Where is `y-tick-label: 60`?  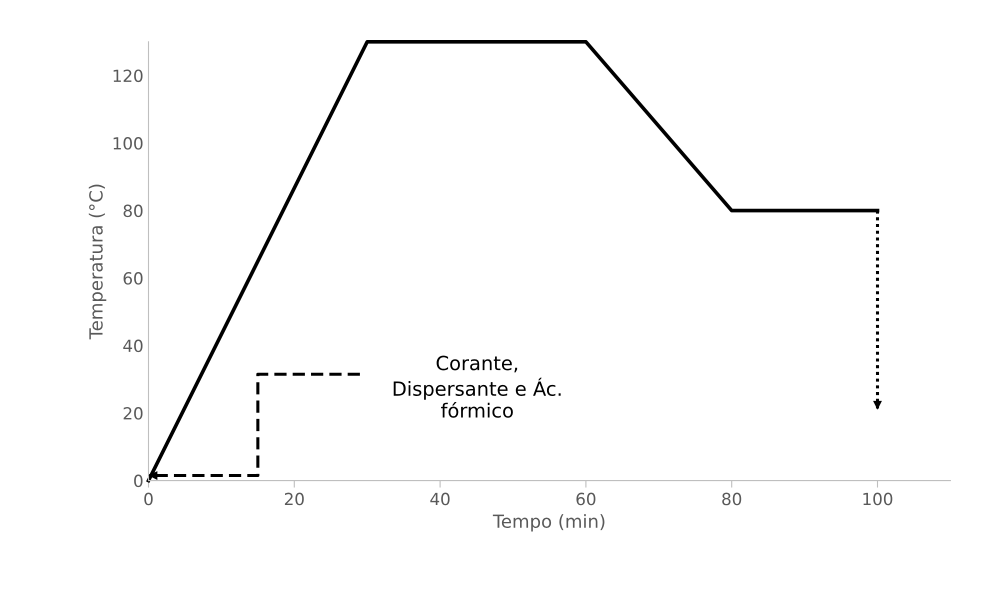
y-tick-label: 60 is located at coordinates (133, 278).